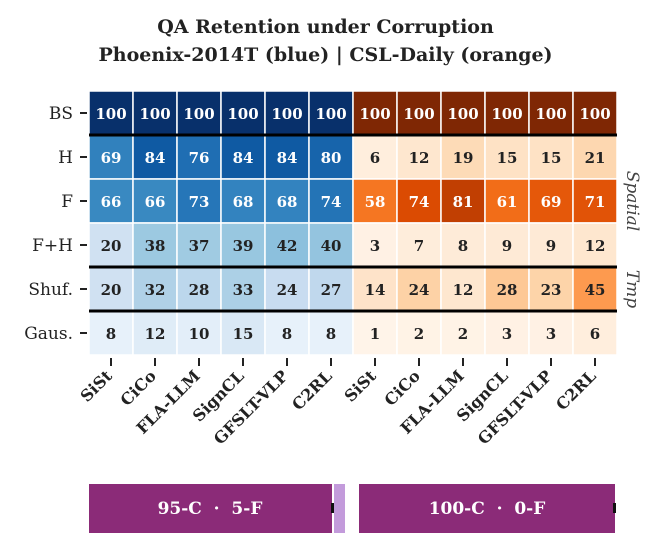  What do you see at coordinates (487, 508) in the screenshot?
I see `footer-right-bar` at bounding box center [487, 508].